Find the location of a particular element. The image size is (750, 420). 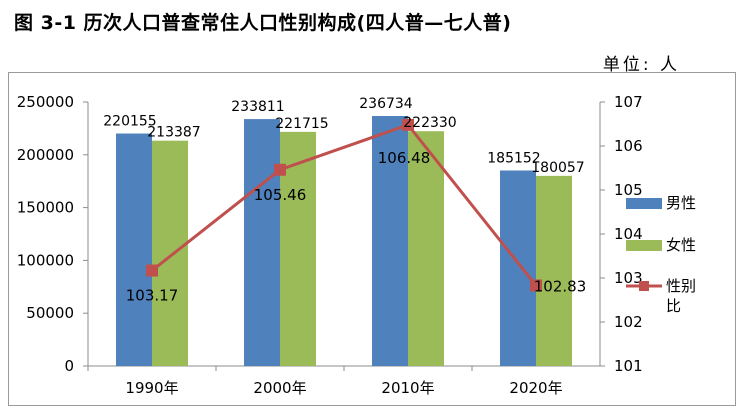

legend-label: 性别 is located at coordinates (681, 286).